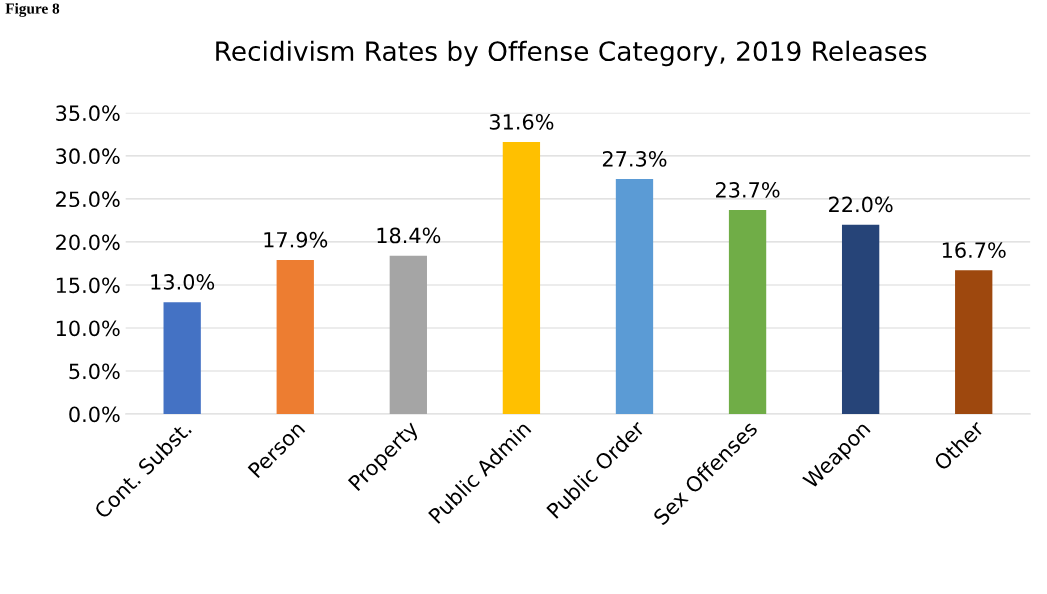  What do you see at coordinates (634, 158) in the screenshot?
I see `data-label: 27.3%` at bounding box center [634, 158].